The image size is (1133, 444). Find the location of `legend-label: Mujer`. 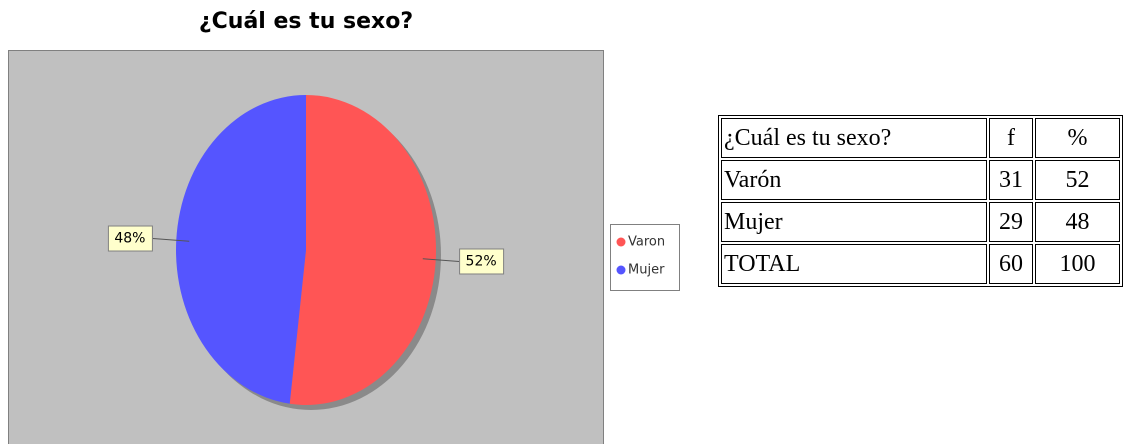

legend-label: Mujer is located at coordinates (646, 270).